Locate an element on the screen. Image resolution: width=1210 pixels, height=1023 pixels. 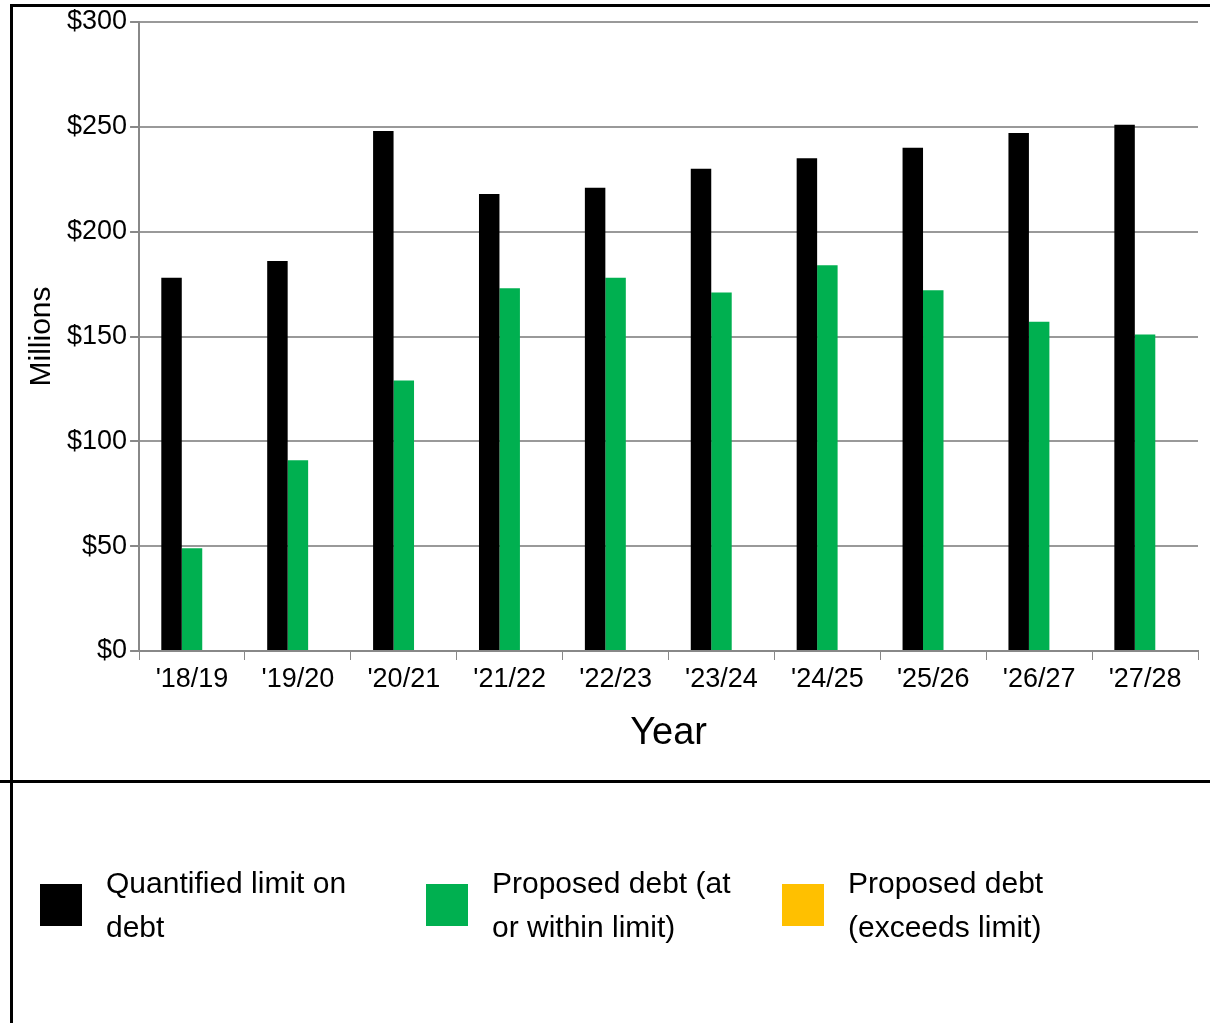
x-tick-label: '27/28 is located at coordinates (1145, 677).